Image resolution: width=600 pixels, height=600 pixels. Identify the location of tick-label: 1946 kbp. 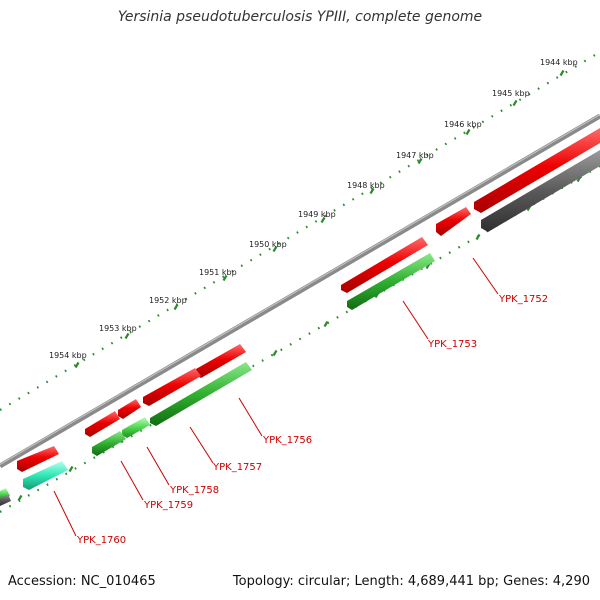
(463, 124).